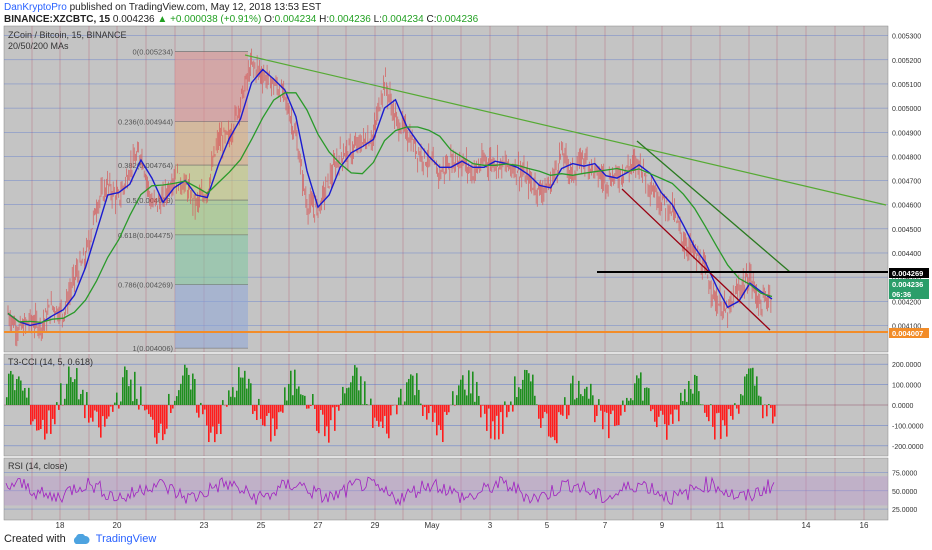 The height and width of the screenshot is (550, 932). What do you see at coordinates (906, 109) in the screenshot?
I see `price-axis-tick: 0.005000` at bounding box center [906, 109].